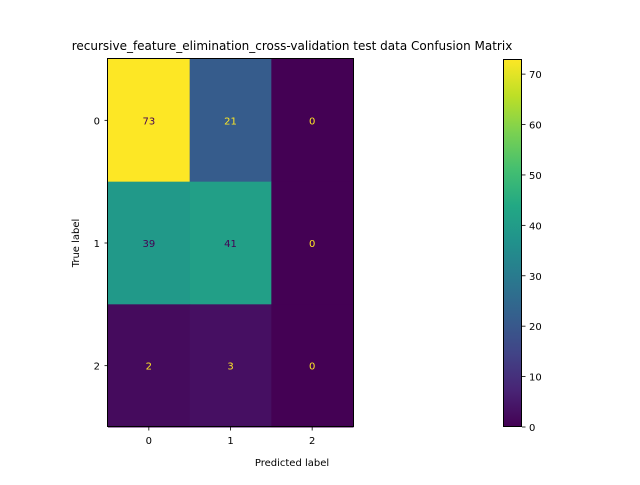 This screenshot has height=485, width=640. I want to click on cell-labels: 73 21 0 39 41 0 2 3 0, so click(228, 244).